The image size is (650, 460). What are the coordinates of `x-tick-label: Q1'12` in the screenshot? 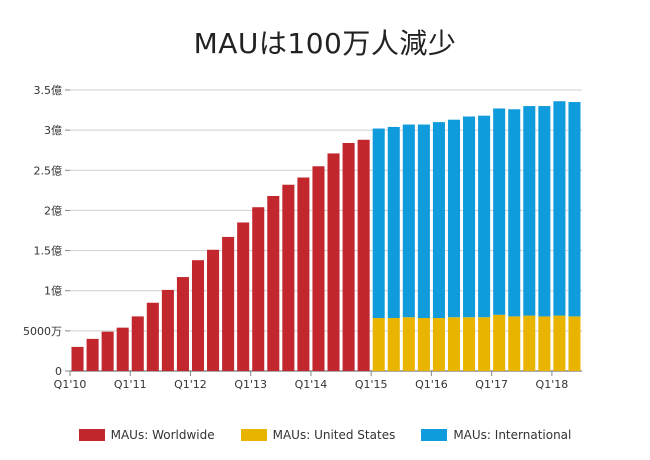 It's located at (190, 384).